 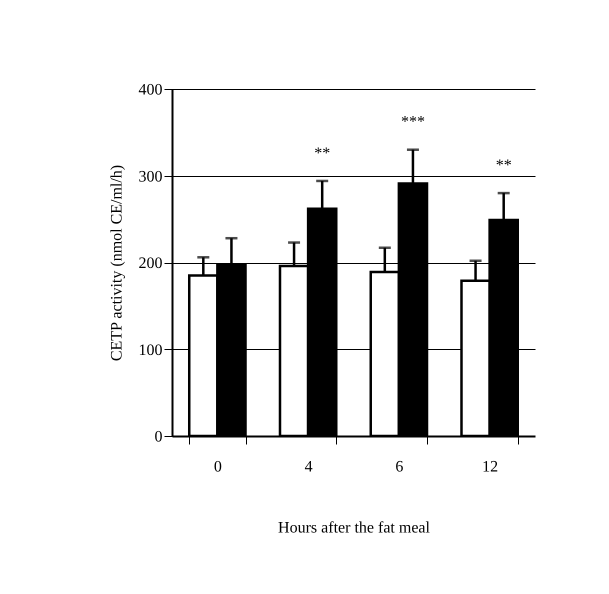 I want to click on x-tick-label: 4, so click(x=308, y=467).